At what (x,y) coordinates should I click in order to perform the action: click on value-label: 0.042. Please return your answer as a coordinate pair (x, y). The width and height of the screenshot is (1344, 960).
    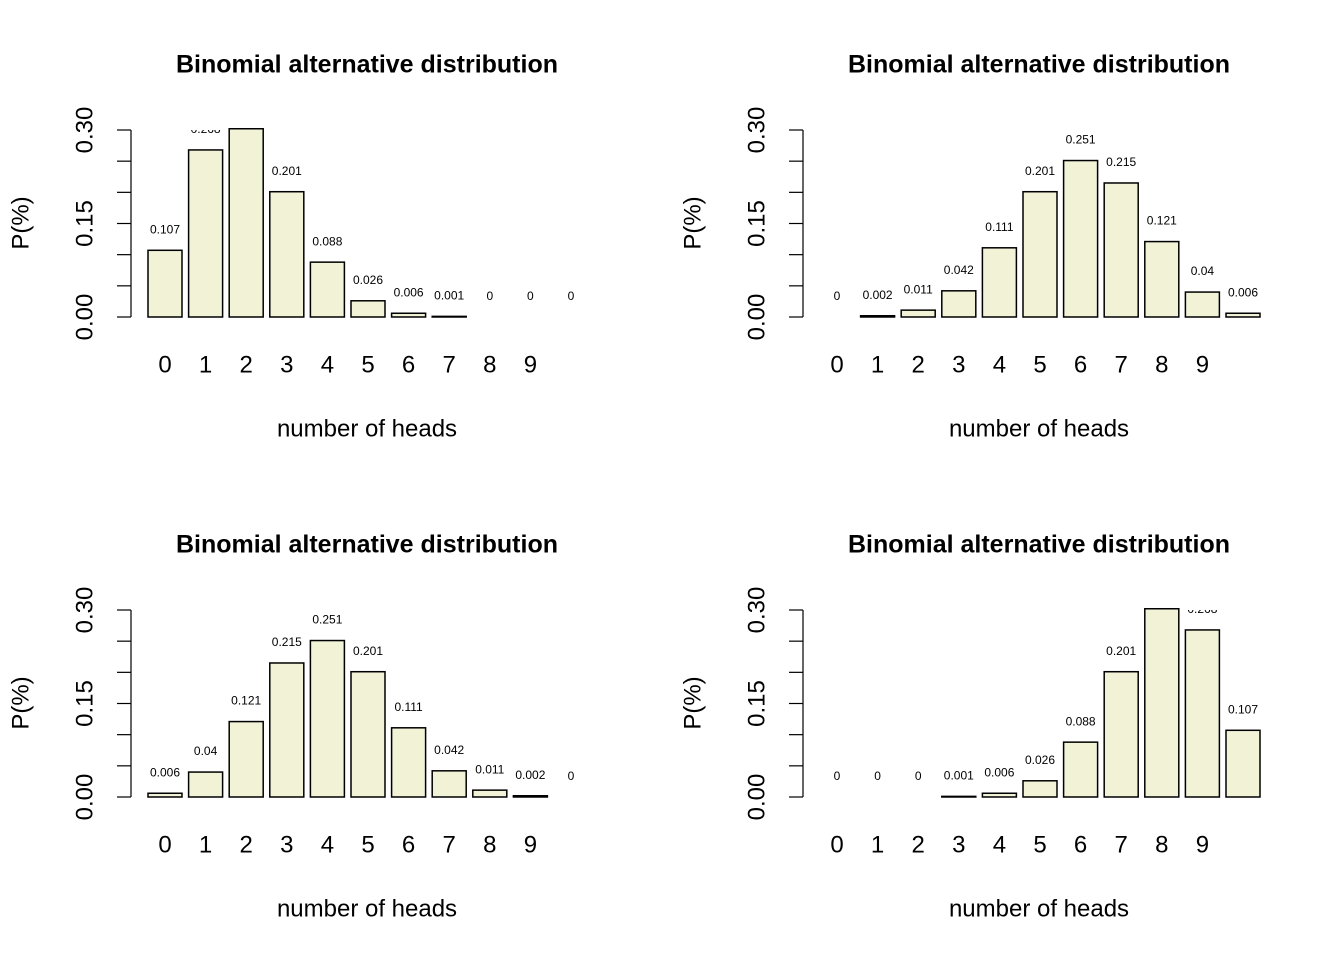
    Looking at the image, I should click on (959, 270).